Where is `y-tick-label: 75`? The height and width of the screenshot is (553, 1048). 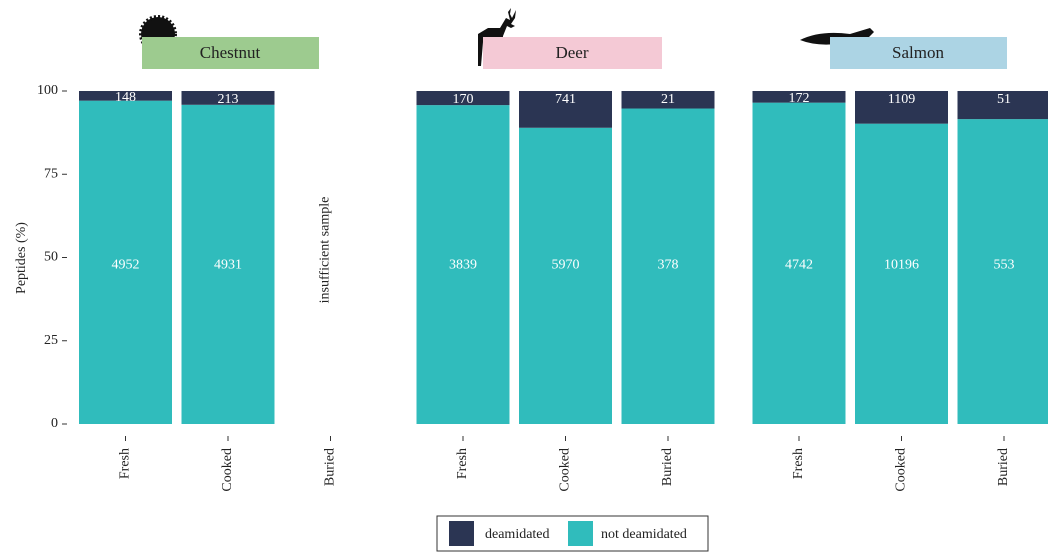
y-tick-label: 75 is located at coordinates (51, 173).